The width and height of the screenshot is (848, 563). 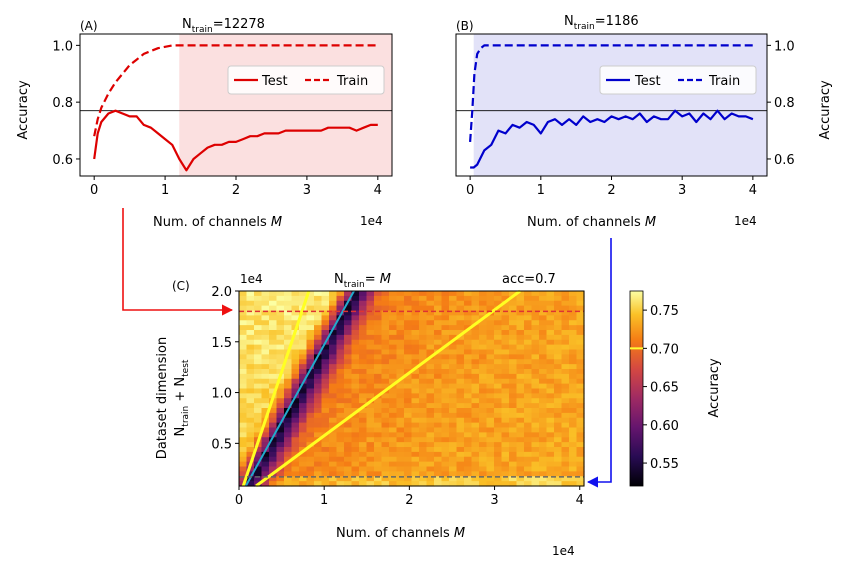 I want to click on colorbar-gradient, so click(x=636, y=388).